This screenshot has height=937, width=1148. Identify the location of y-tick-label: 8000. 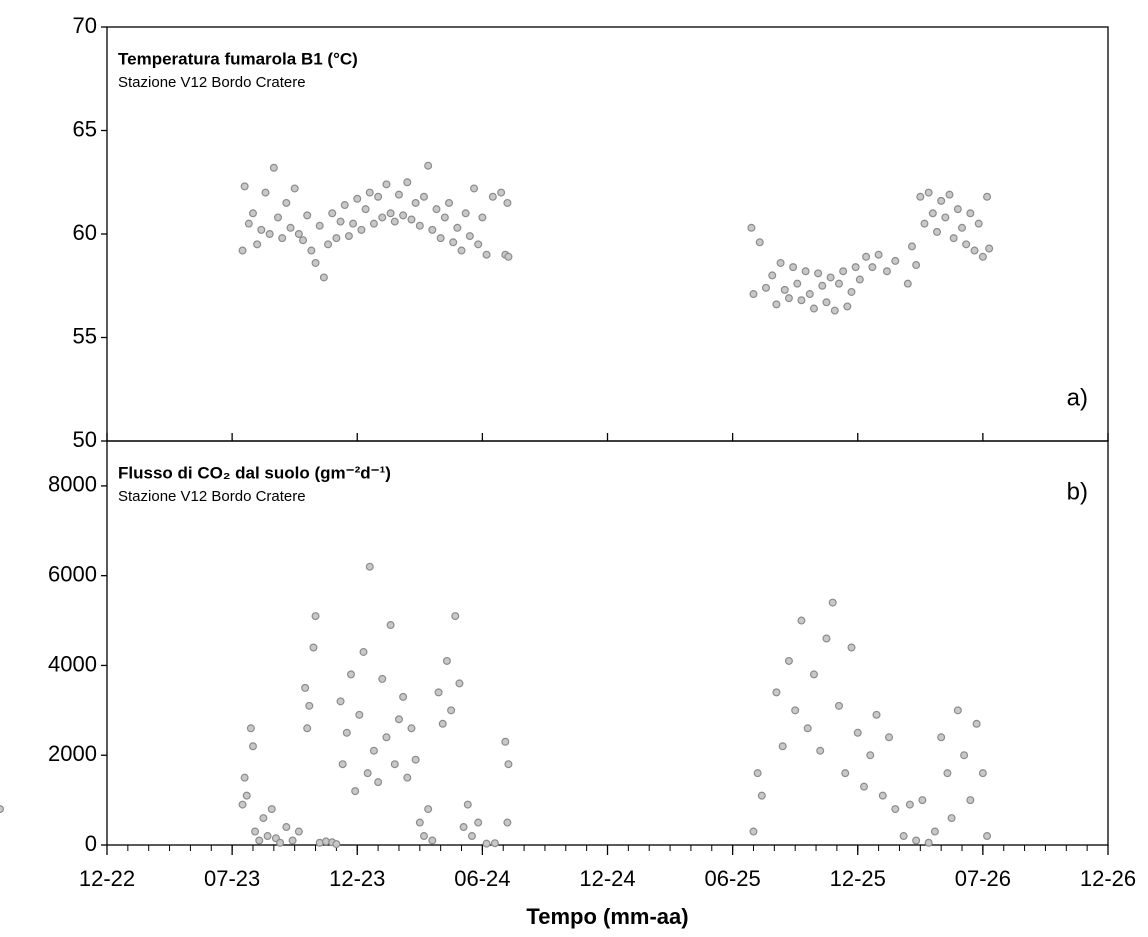
(72, 484).